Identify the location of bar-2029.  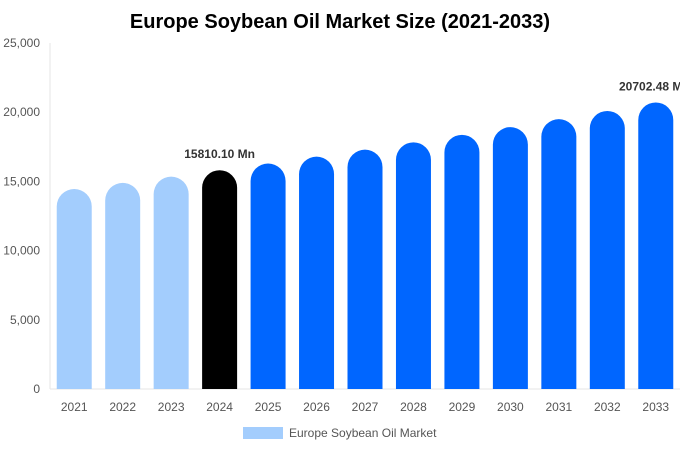
(462, 261).